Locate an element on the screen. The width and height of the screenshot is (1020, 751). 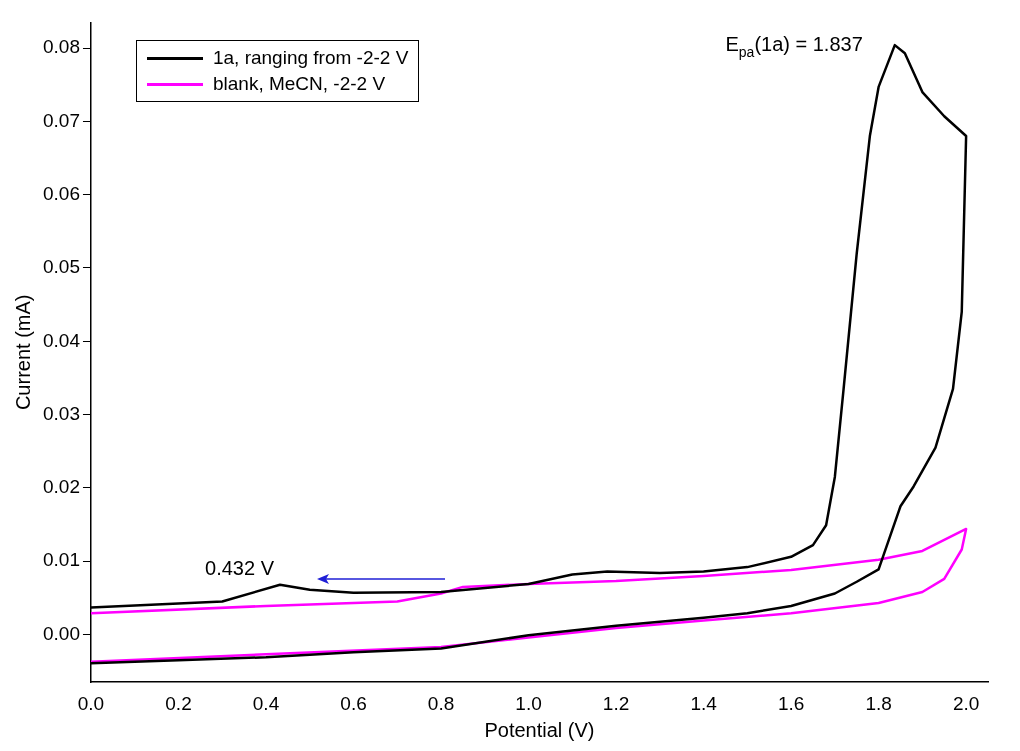
x-tick-label: 1.0 is located at coordinates (528, 703).